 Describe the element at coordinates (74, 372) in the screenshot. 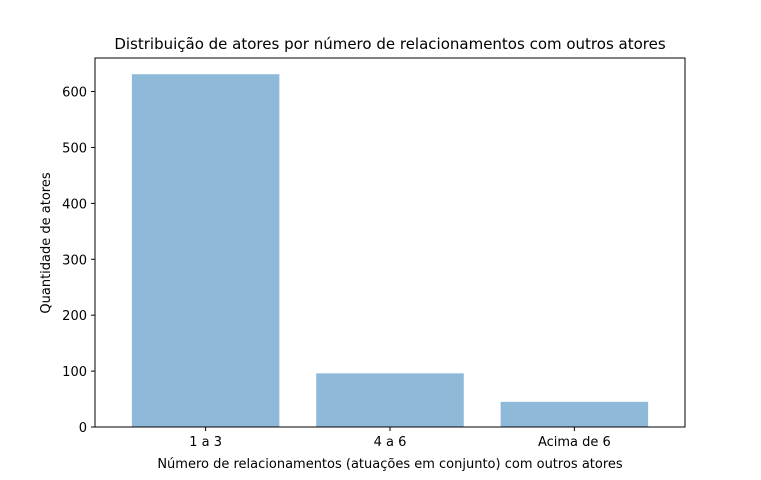

I see `y-tick-label: 100` at that location.